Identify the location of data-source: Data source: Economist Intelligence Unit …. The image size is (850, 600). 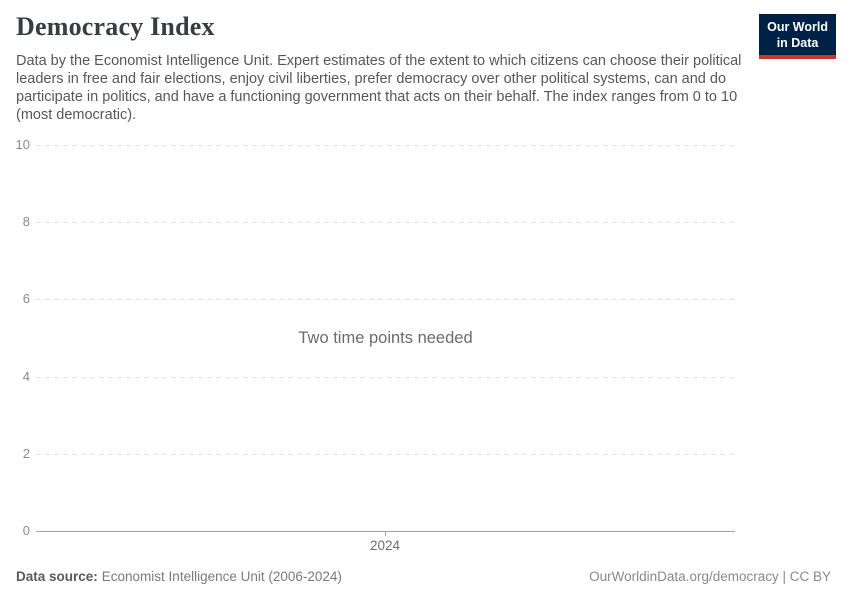
(179, 576).